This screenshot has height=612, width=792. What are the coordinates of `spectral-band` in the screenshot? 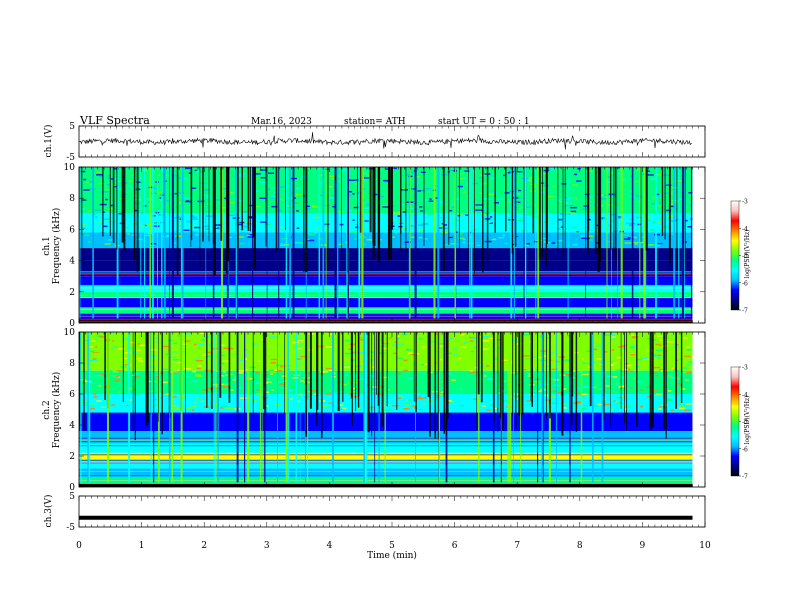 It's located at (386, 310).